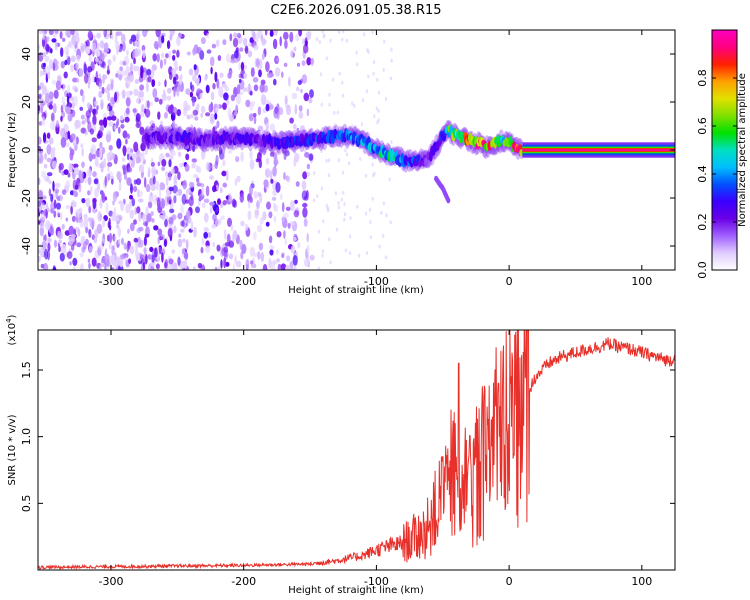 This screenshot has height=600, width=750. I want to click on spectrogram-x-tick-label: -100, so click(376, 281).